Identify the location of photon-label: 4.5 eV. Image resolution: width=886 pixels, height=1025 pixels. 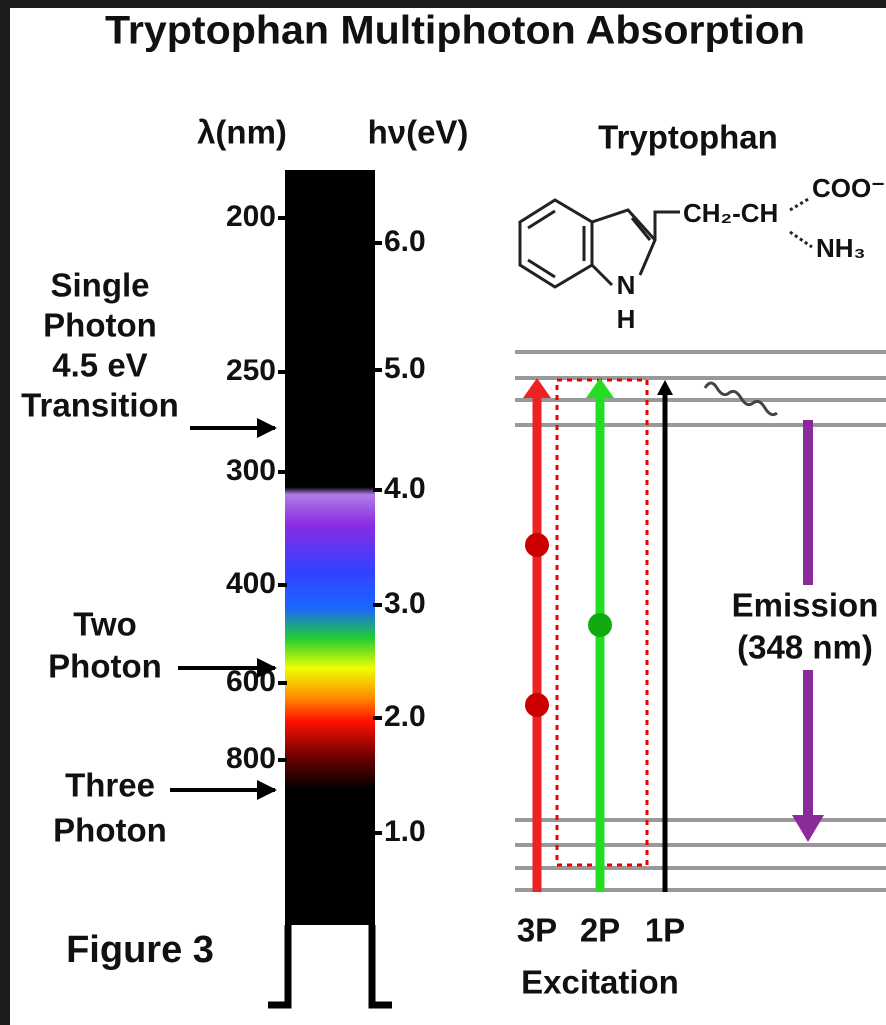
(99, 365).